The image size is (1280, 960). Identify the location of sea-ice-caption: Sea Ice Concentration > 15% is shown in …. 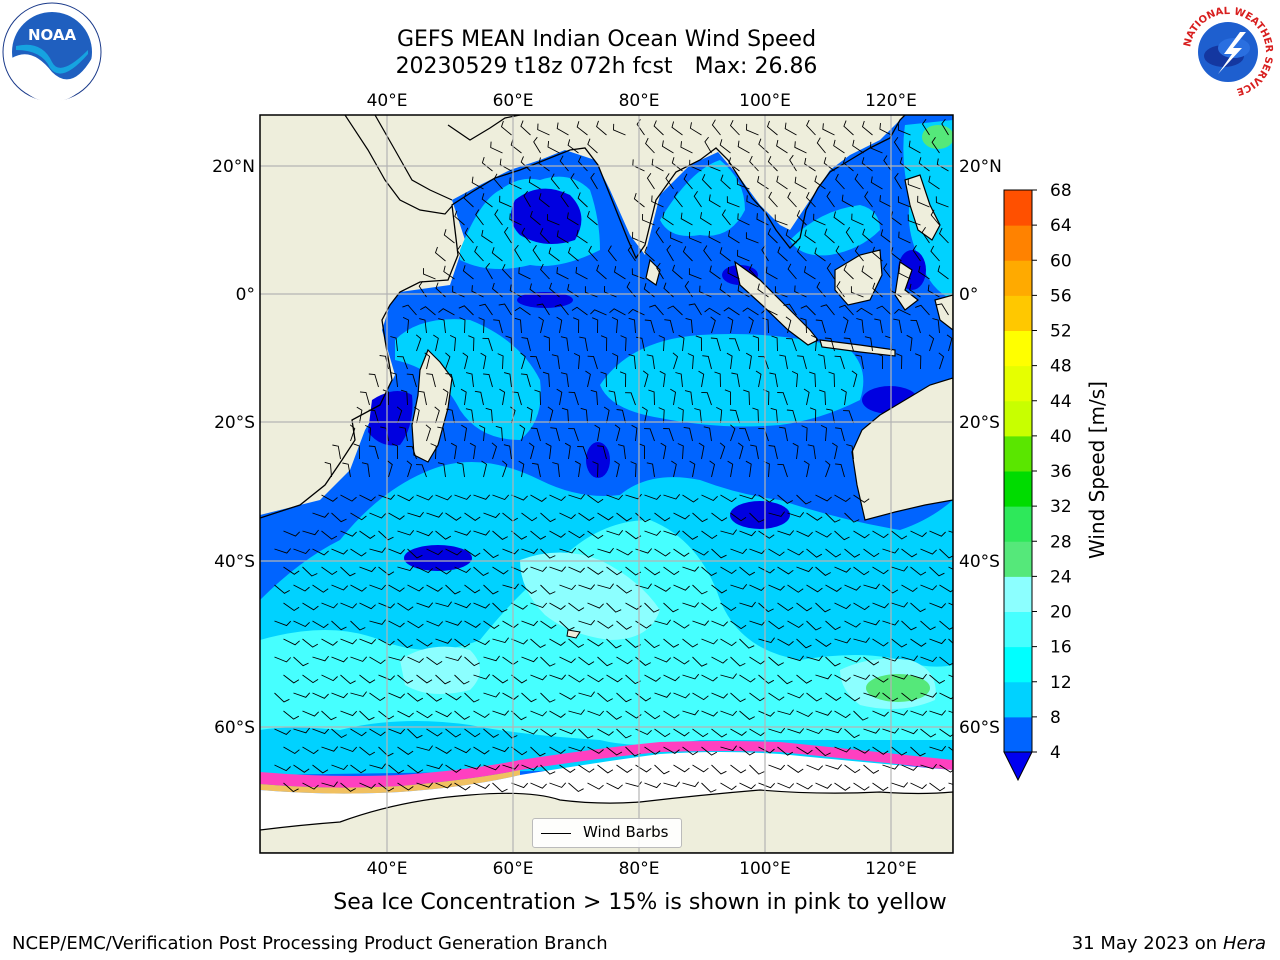
(640, 902).